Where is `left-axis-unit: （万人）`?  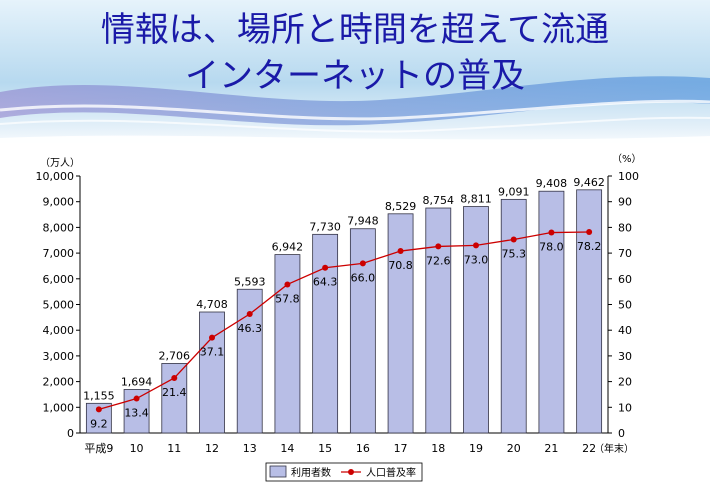 left-axis-unit: （万人） is located at coordinates (60, 163).